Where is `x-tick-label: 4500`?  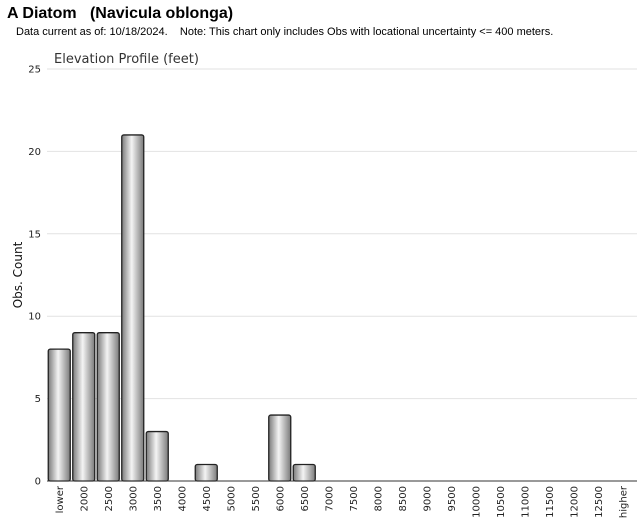
x-tick-label: 4500 is located at coordinates (207, 498).